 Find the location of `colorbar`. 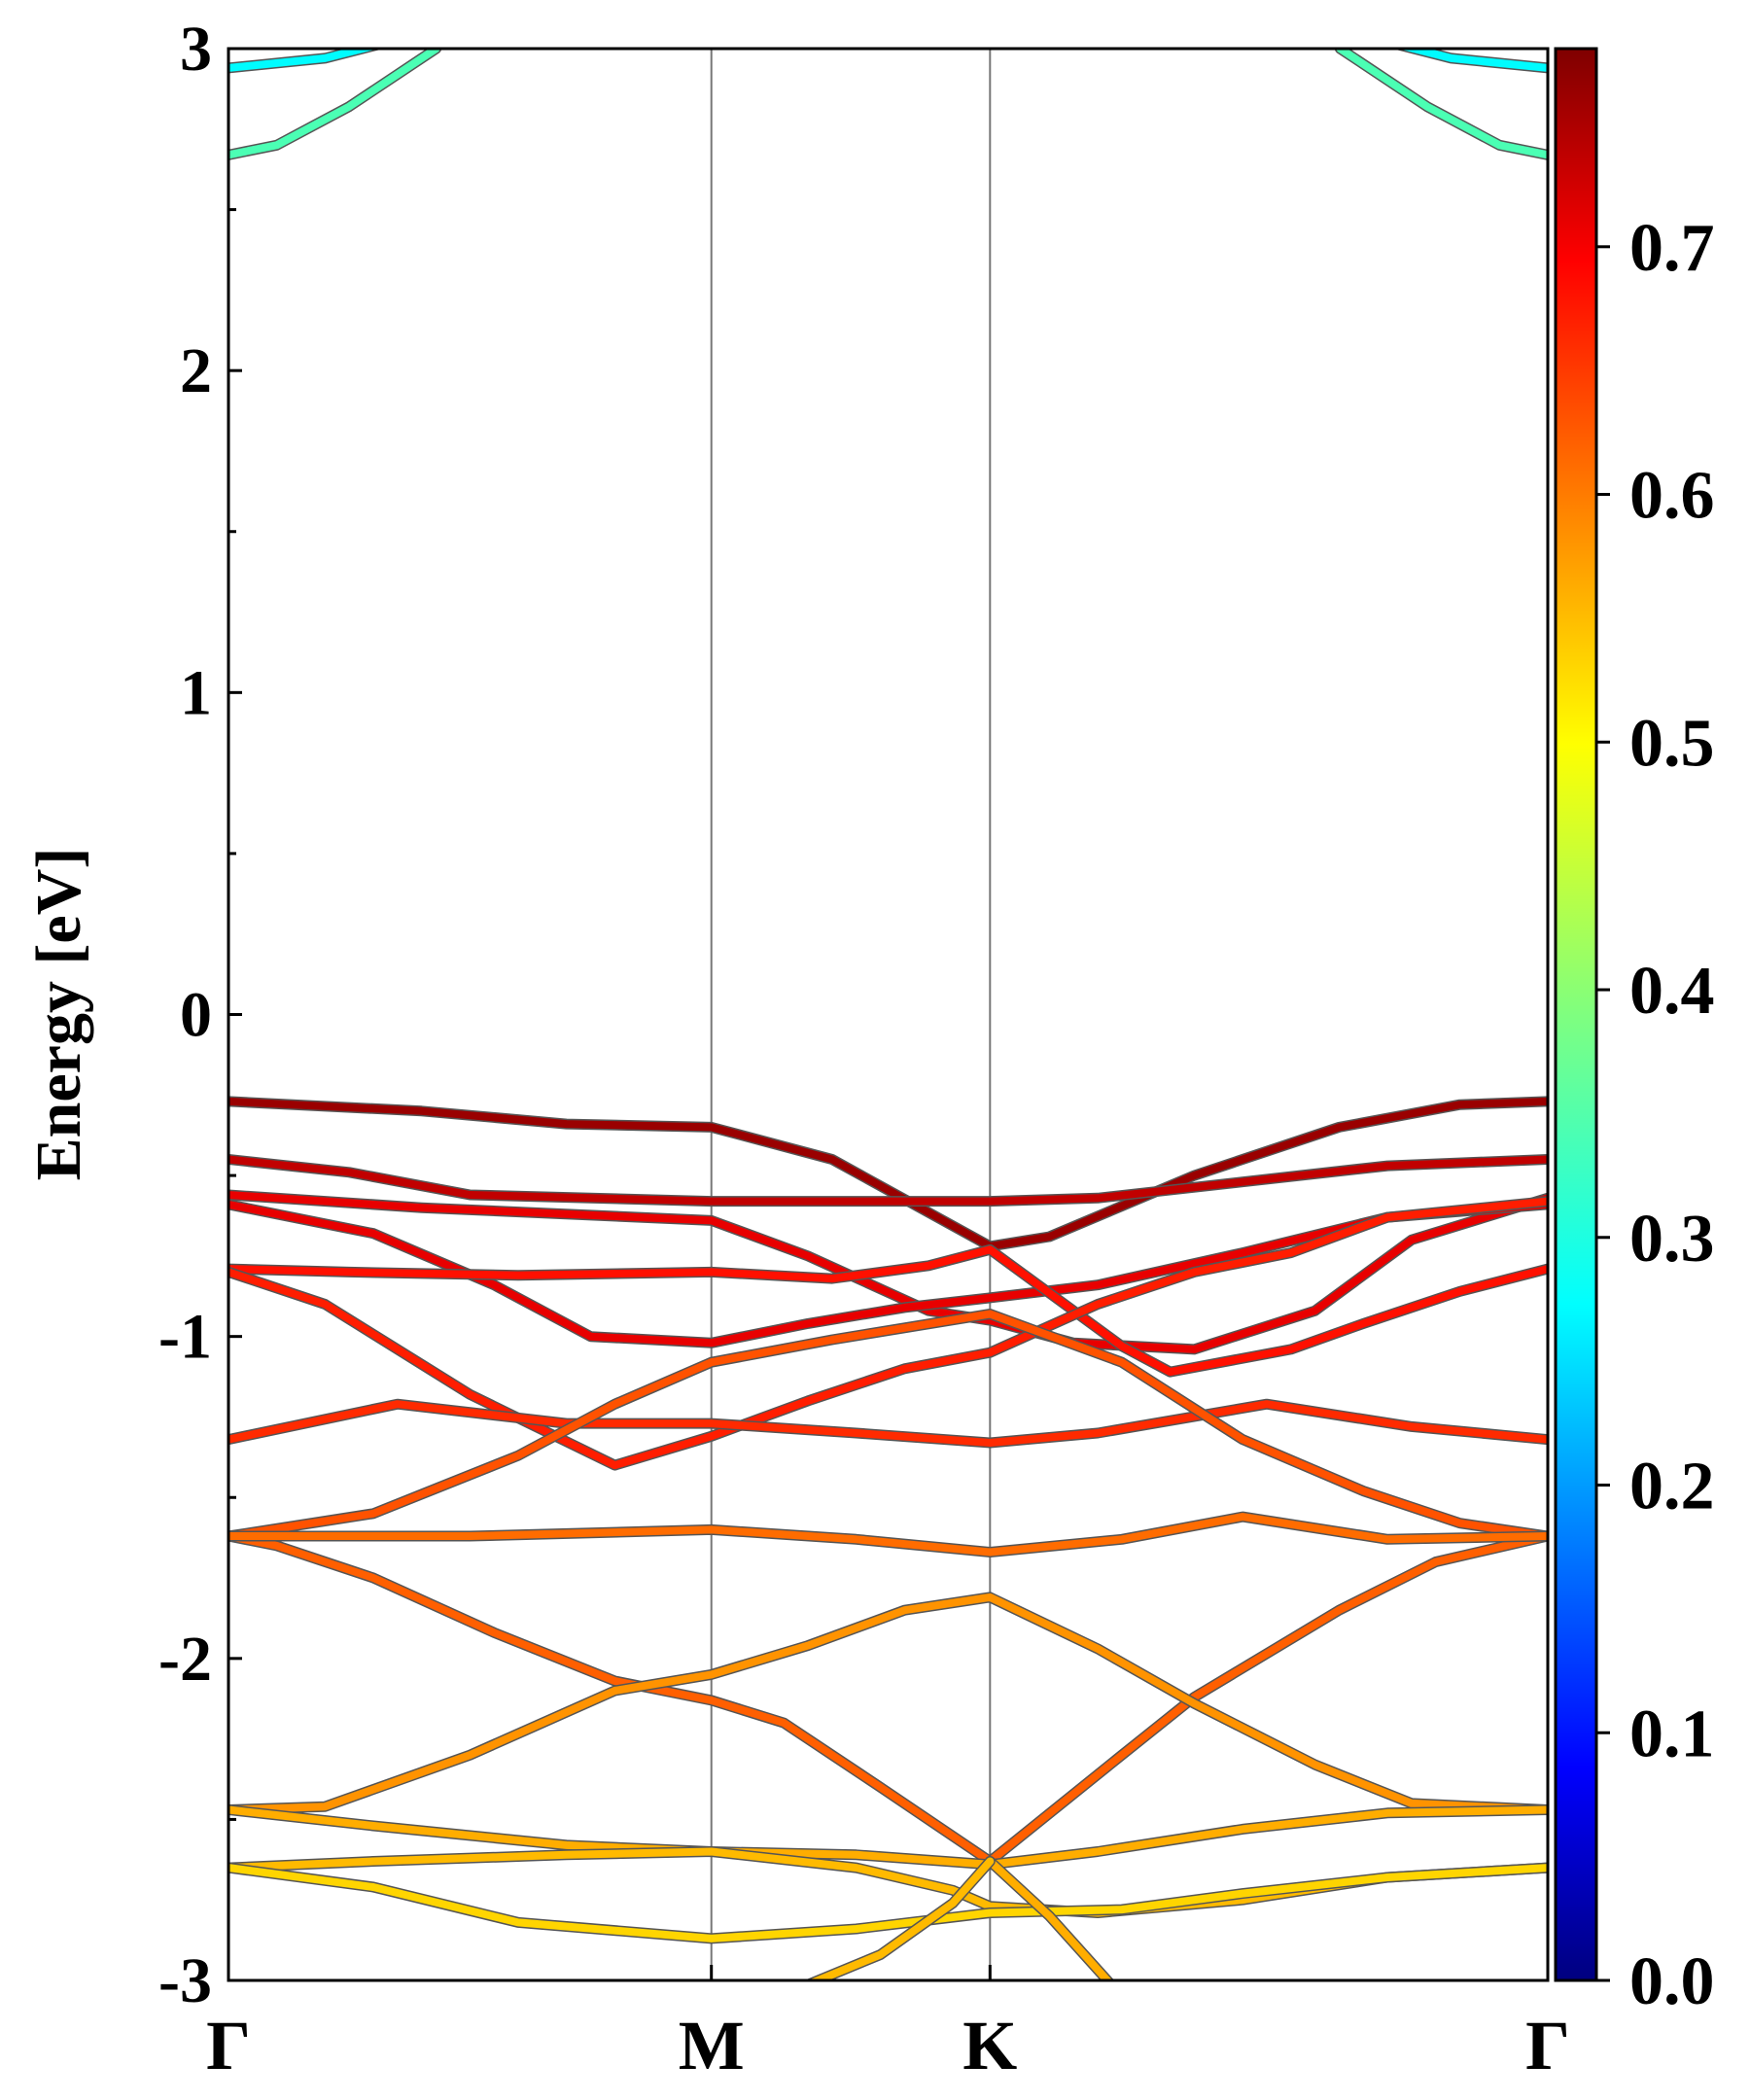

colorbar is located at coordinates (1576, 1014).